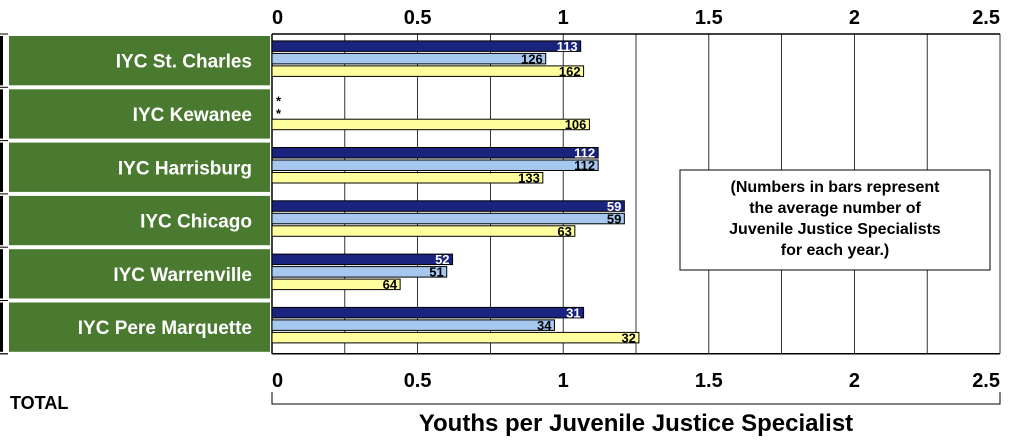 The width and height of the screenshot is (1015, 443). What do you see at coordinates (570, 71) in the screenshot?
I see `bar-value-label: 162` at bounding box center [570, 71].